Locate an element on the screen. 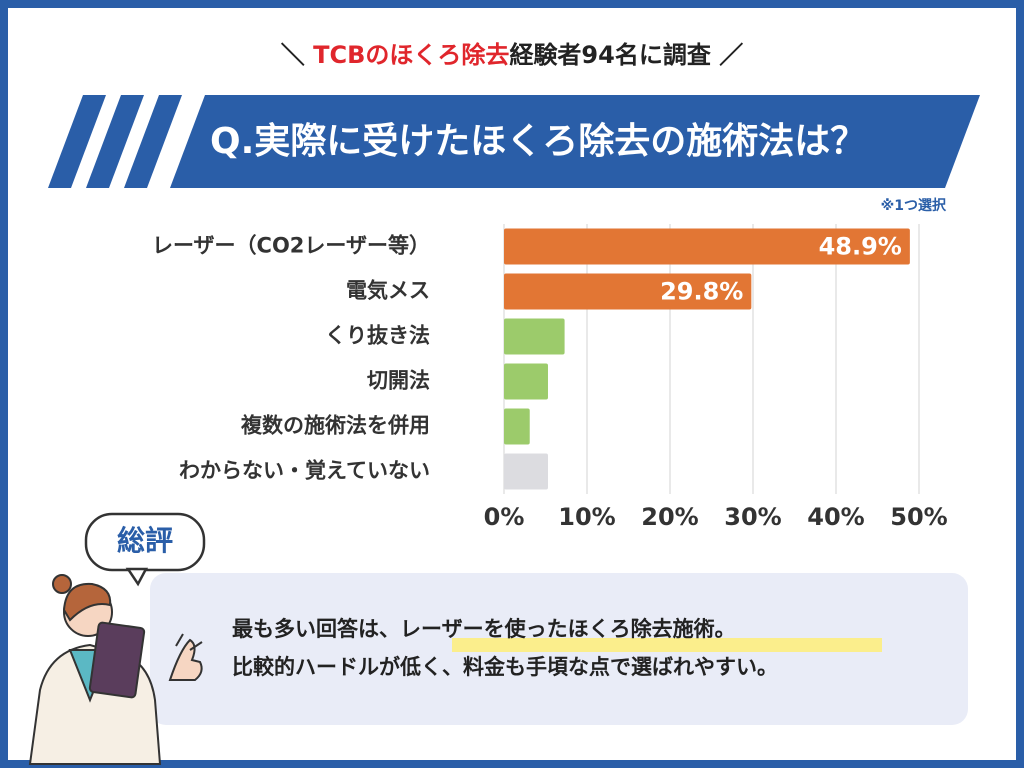 The image size is (1024, 768). x-tick-label: 0% is located at coordinates (504, 517).